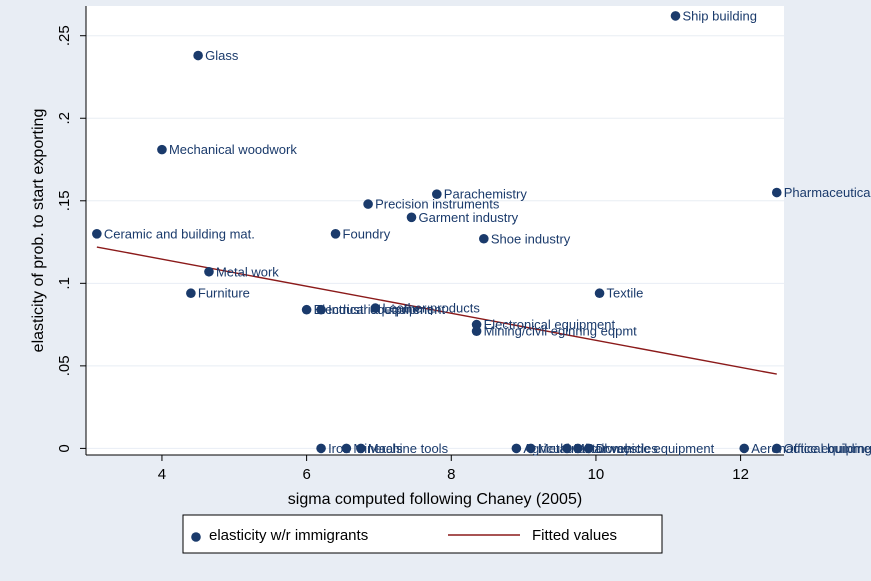 This screenshot has width=871, height=581. Describe the element at coordinates (233, 149) in the screenshot. I see `point-label: Mechanical woodwork` at that location.